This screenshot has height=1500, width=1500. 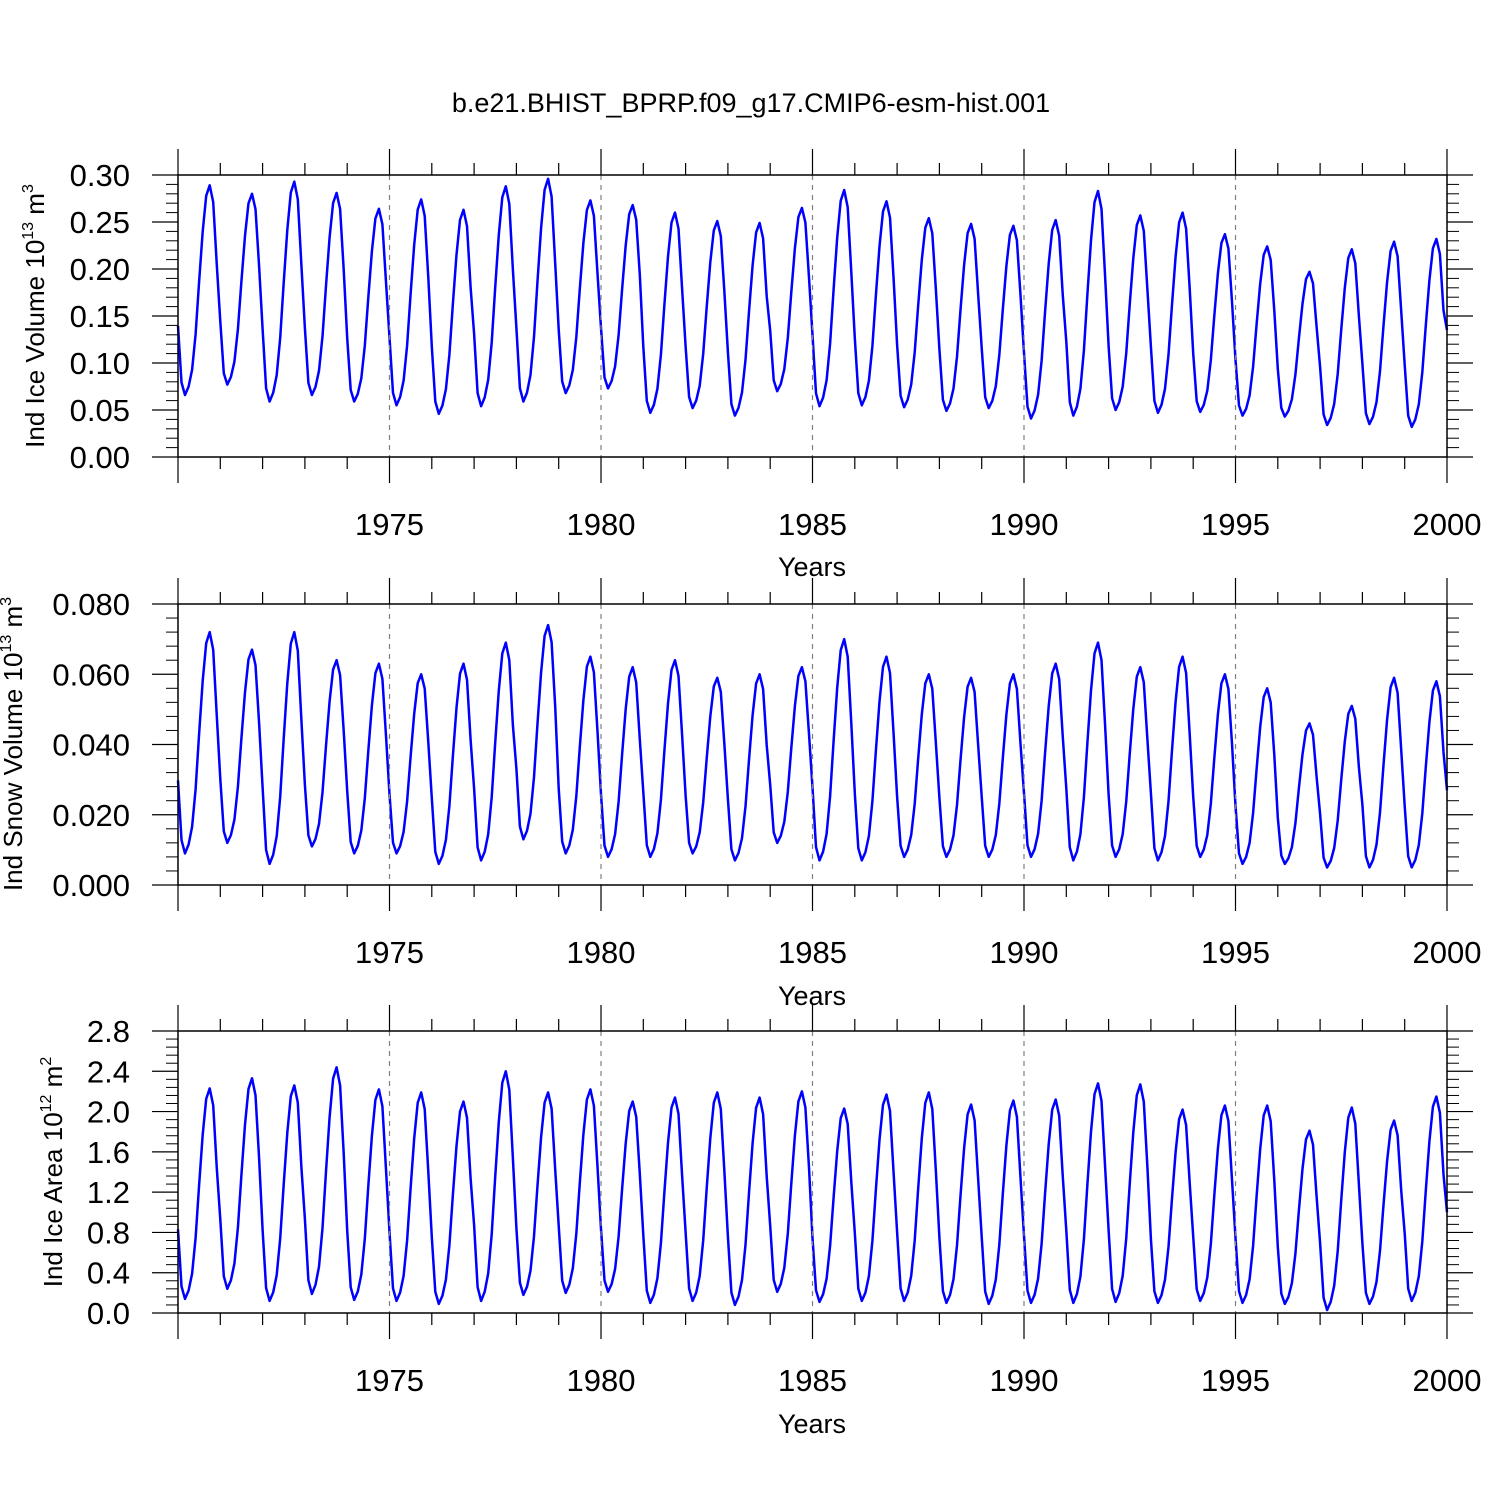 What do you see at coordinates (812, 1424) in the screenshot?
I see `xaxis-label-ice-area: Years` at bounding box center [812, 1424].